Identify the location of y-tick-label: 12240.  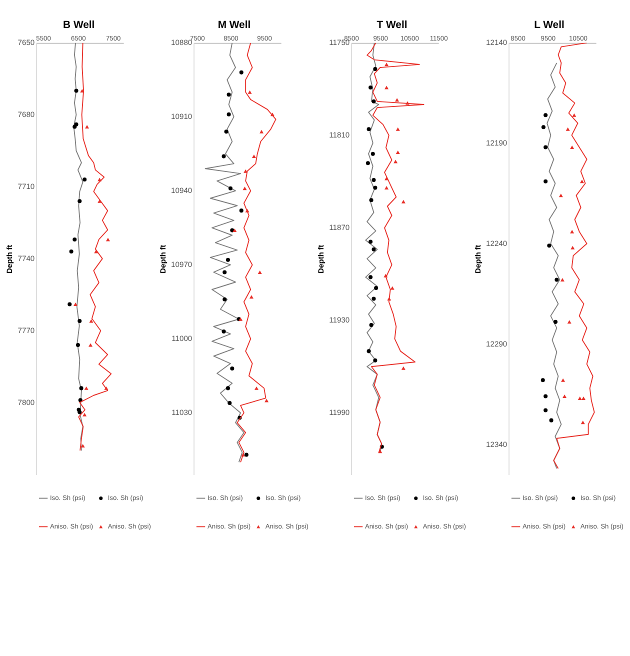
(497, 243).